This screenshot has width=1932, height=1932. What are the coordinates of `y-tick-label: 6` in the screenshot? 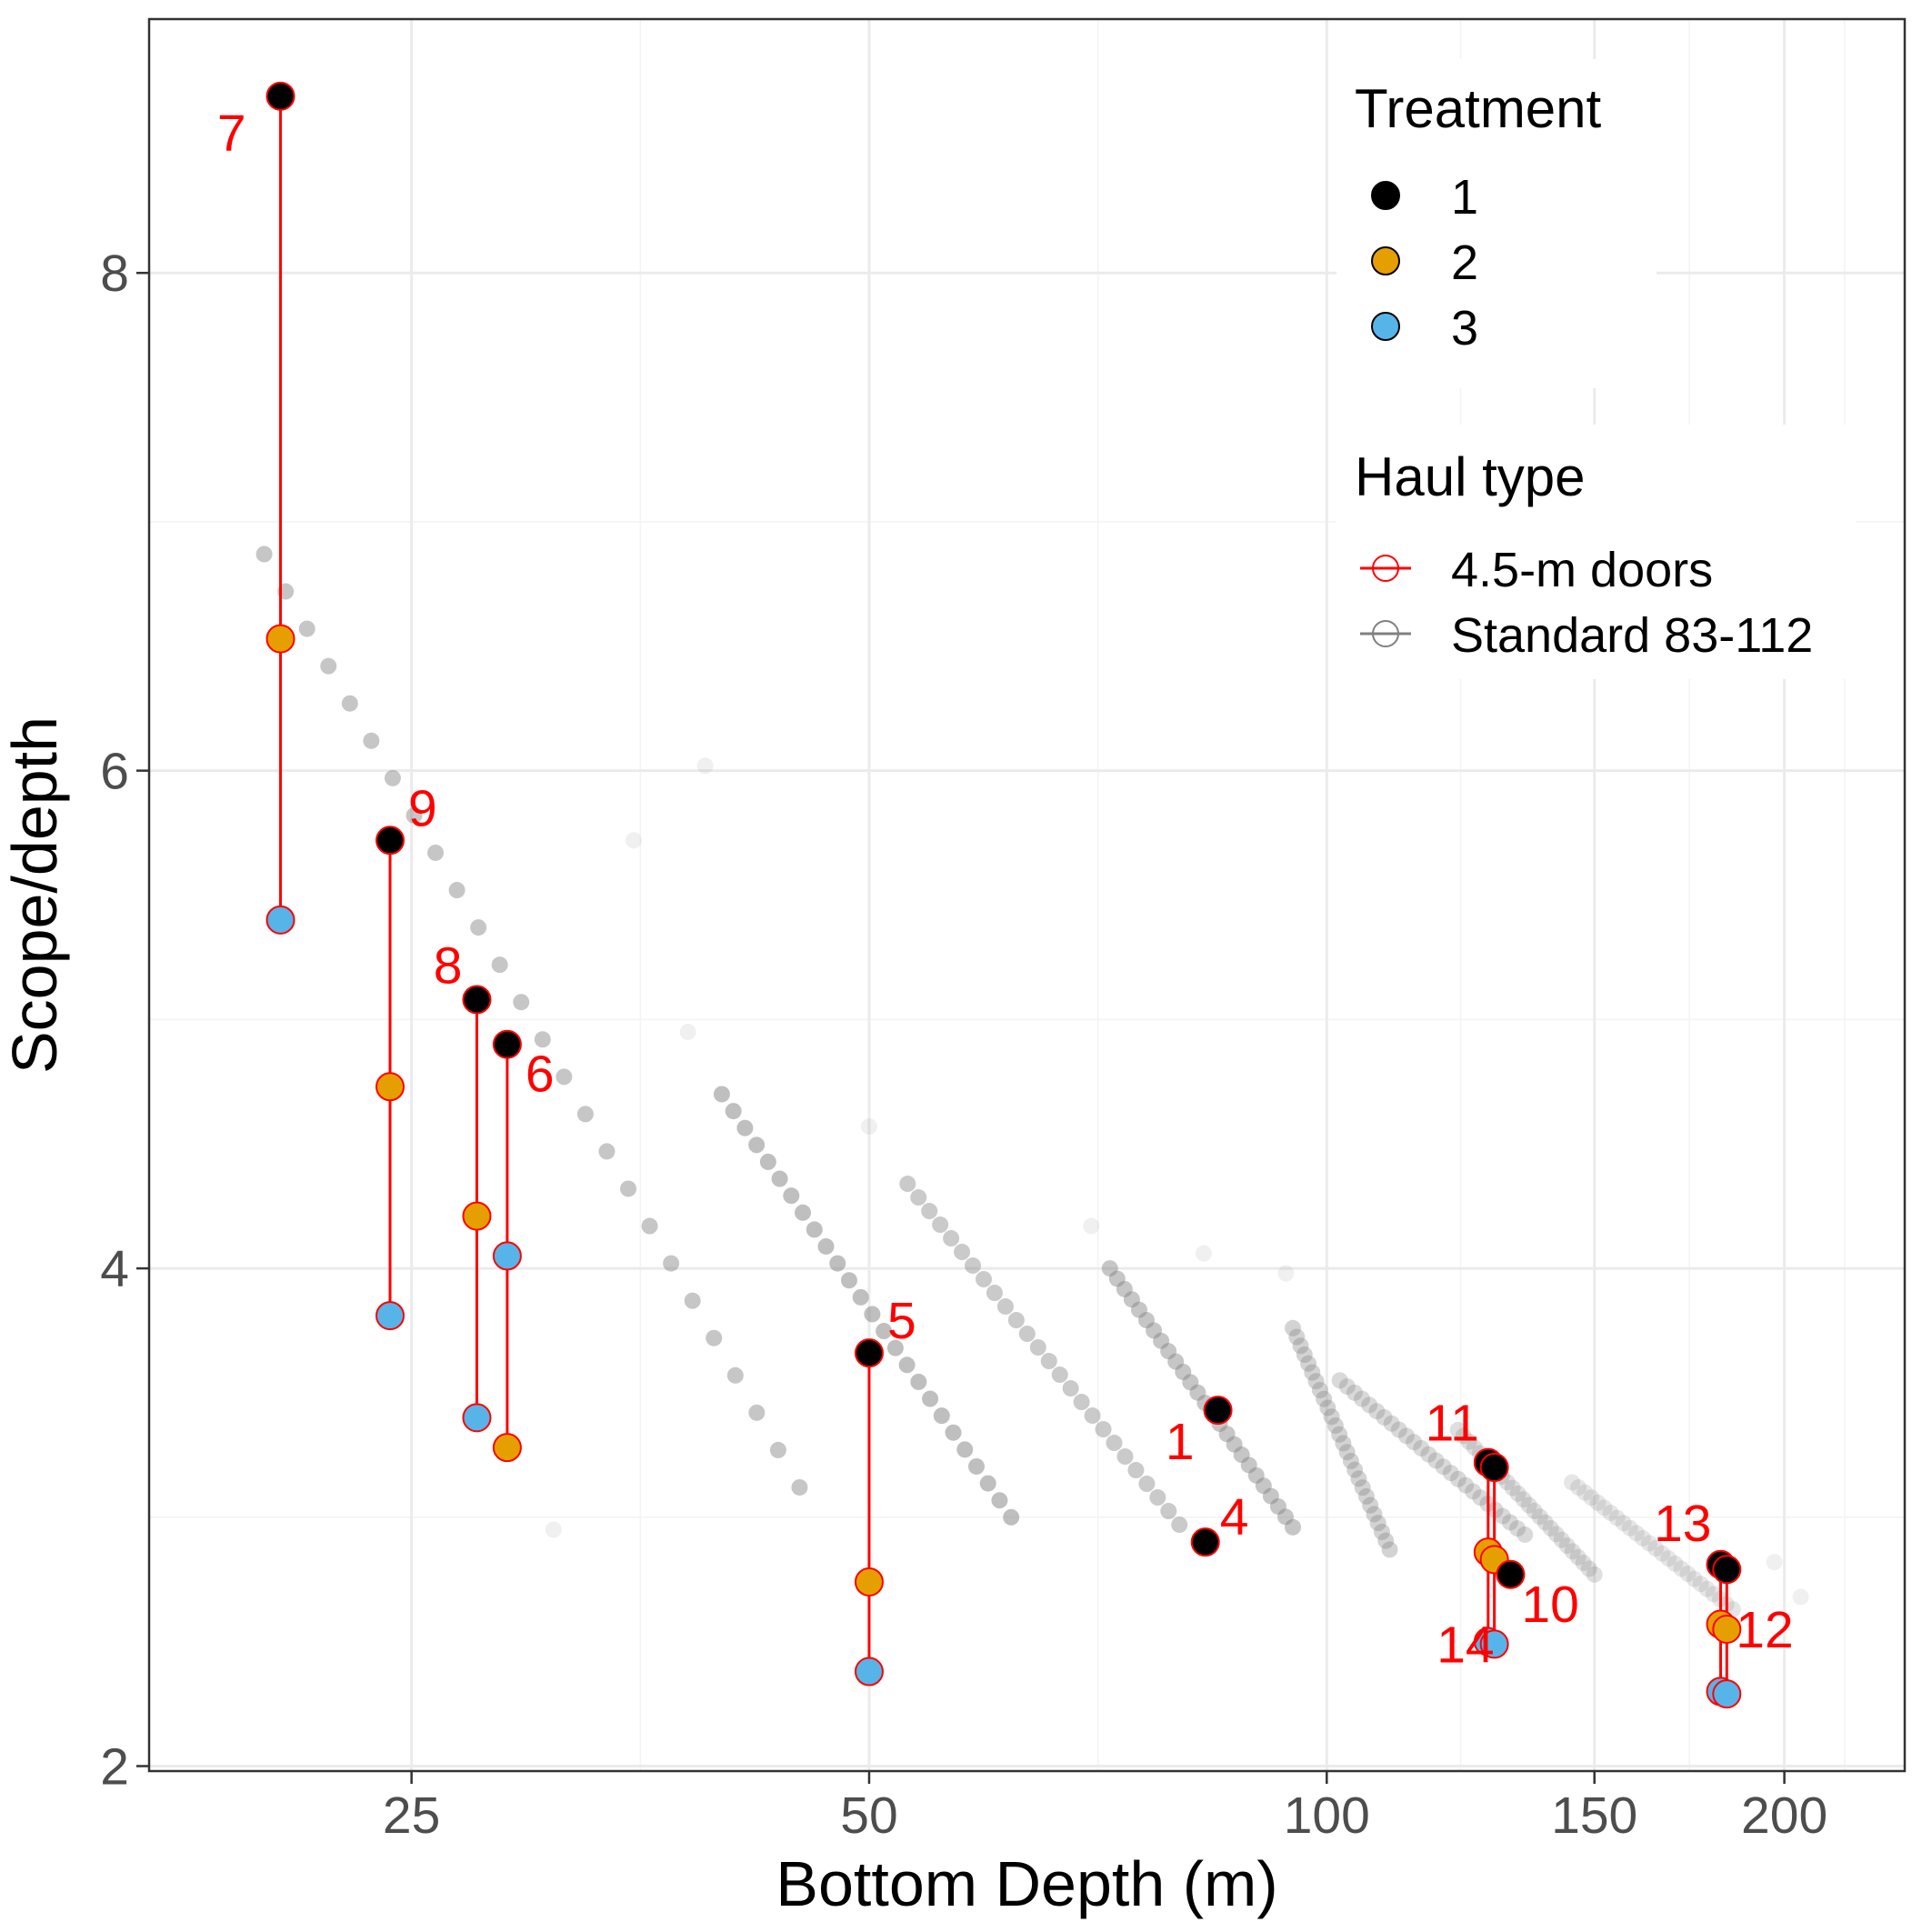 It's located at (114, 772).